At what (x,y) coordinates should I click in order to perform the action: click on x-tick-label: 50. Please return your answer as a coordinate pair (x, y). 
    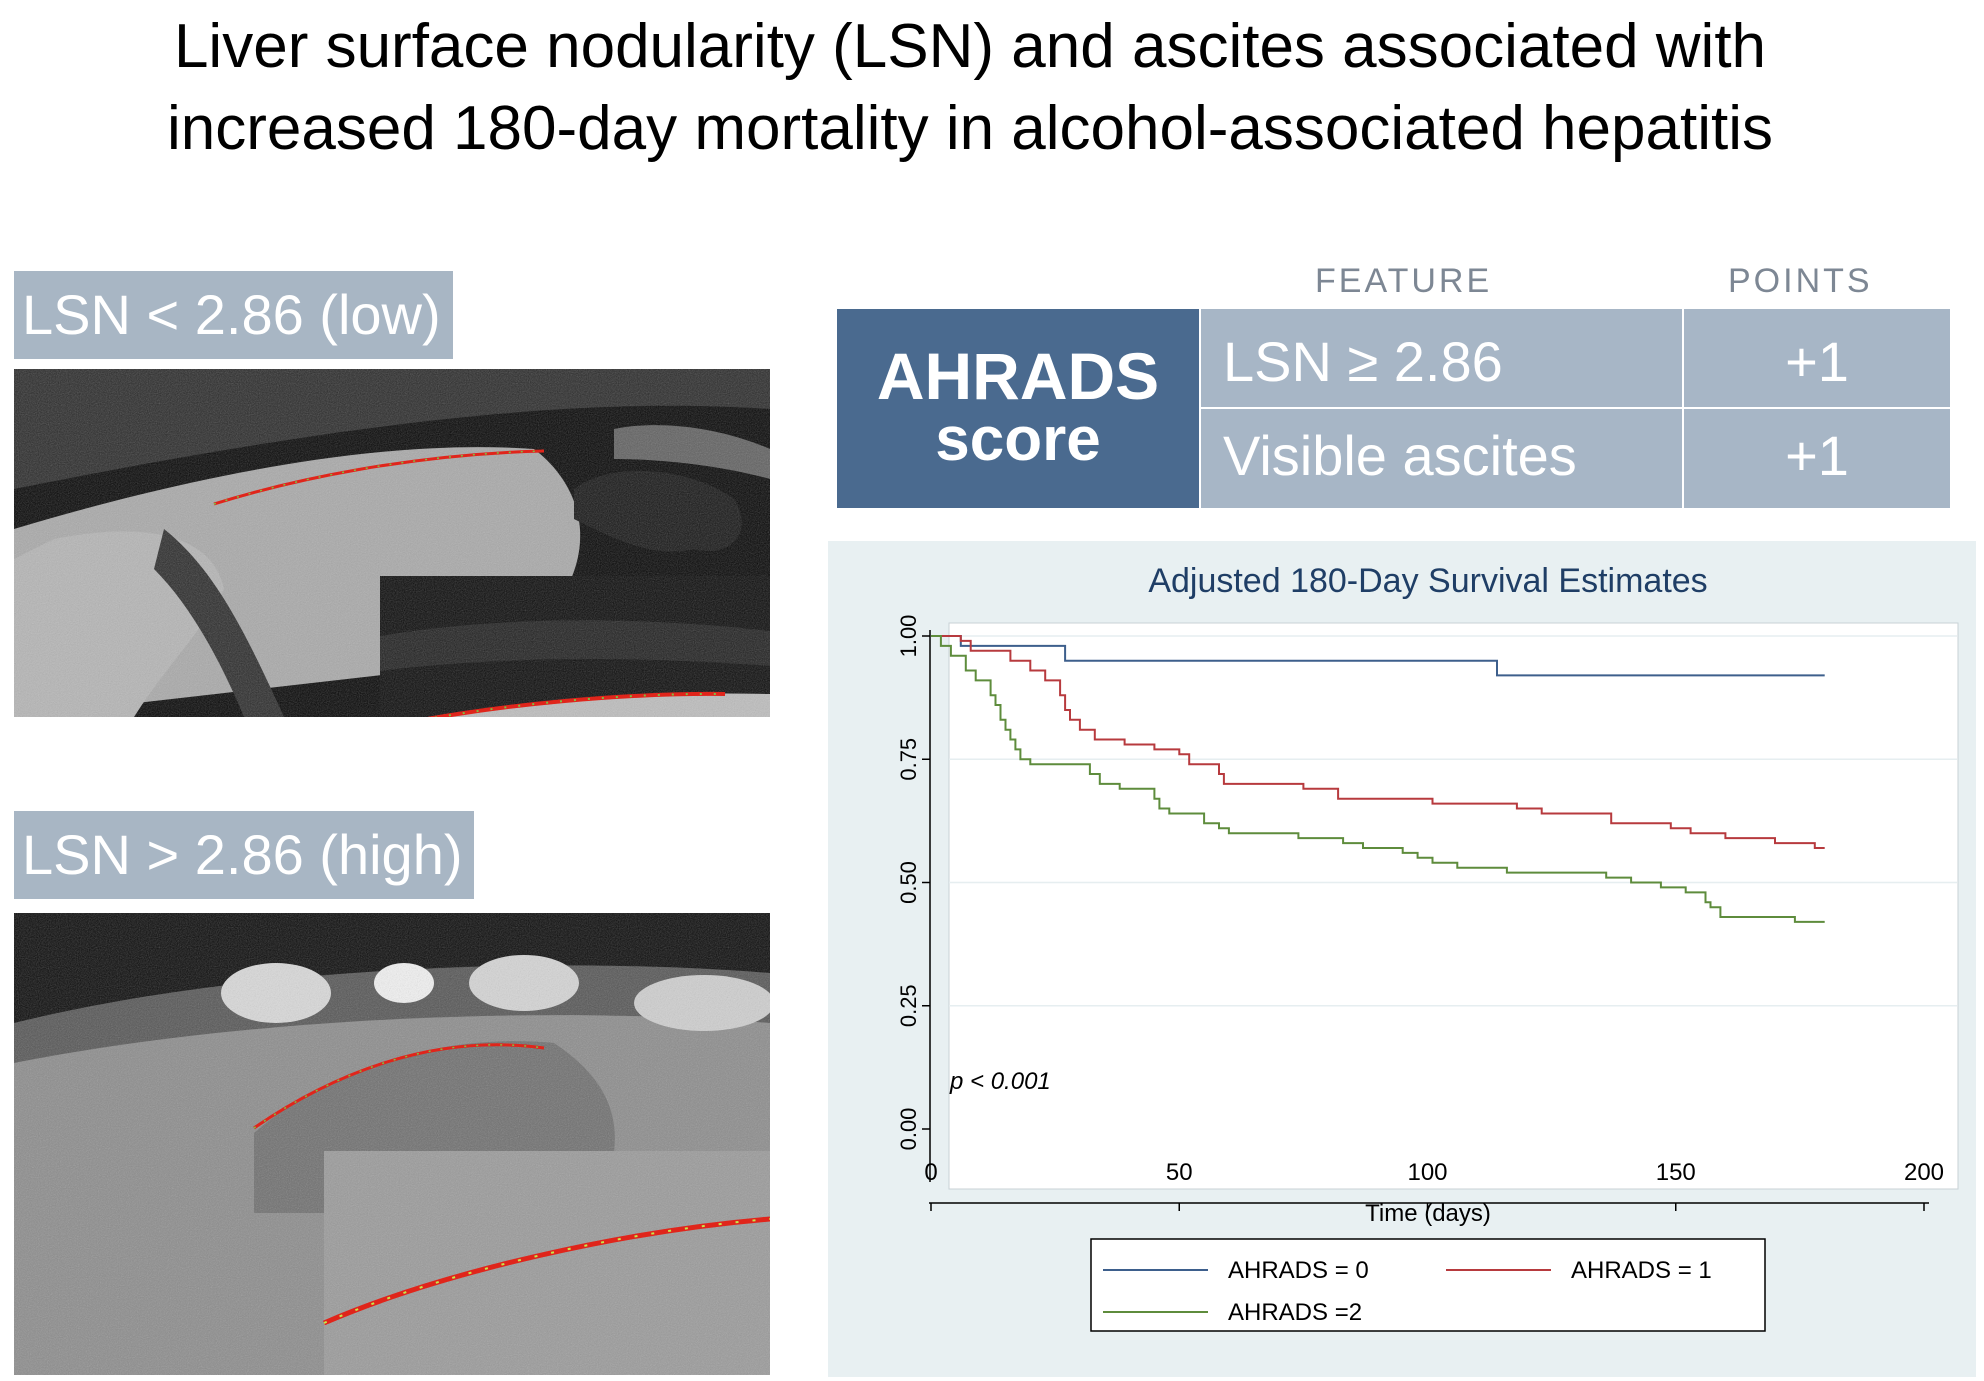
    Looking at the image, I should click on (1179, 1172).